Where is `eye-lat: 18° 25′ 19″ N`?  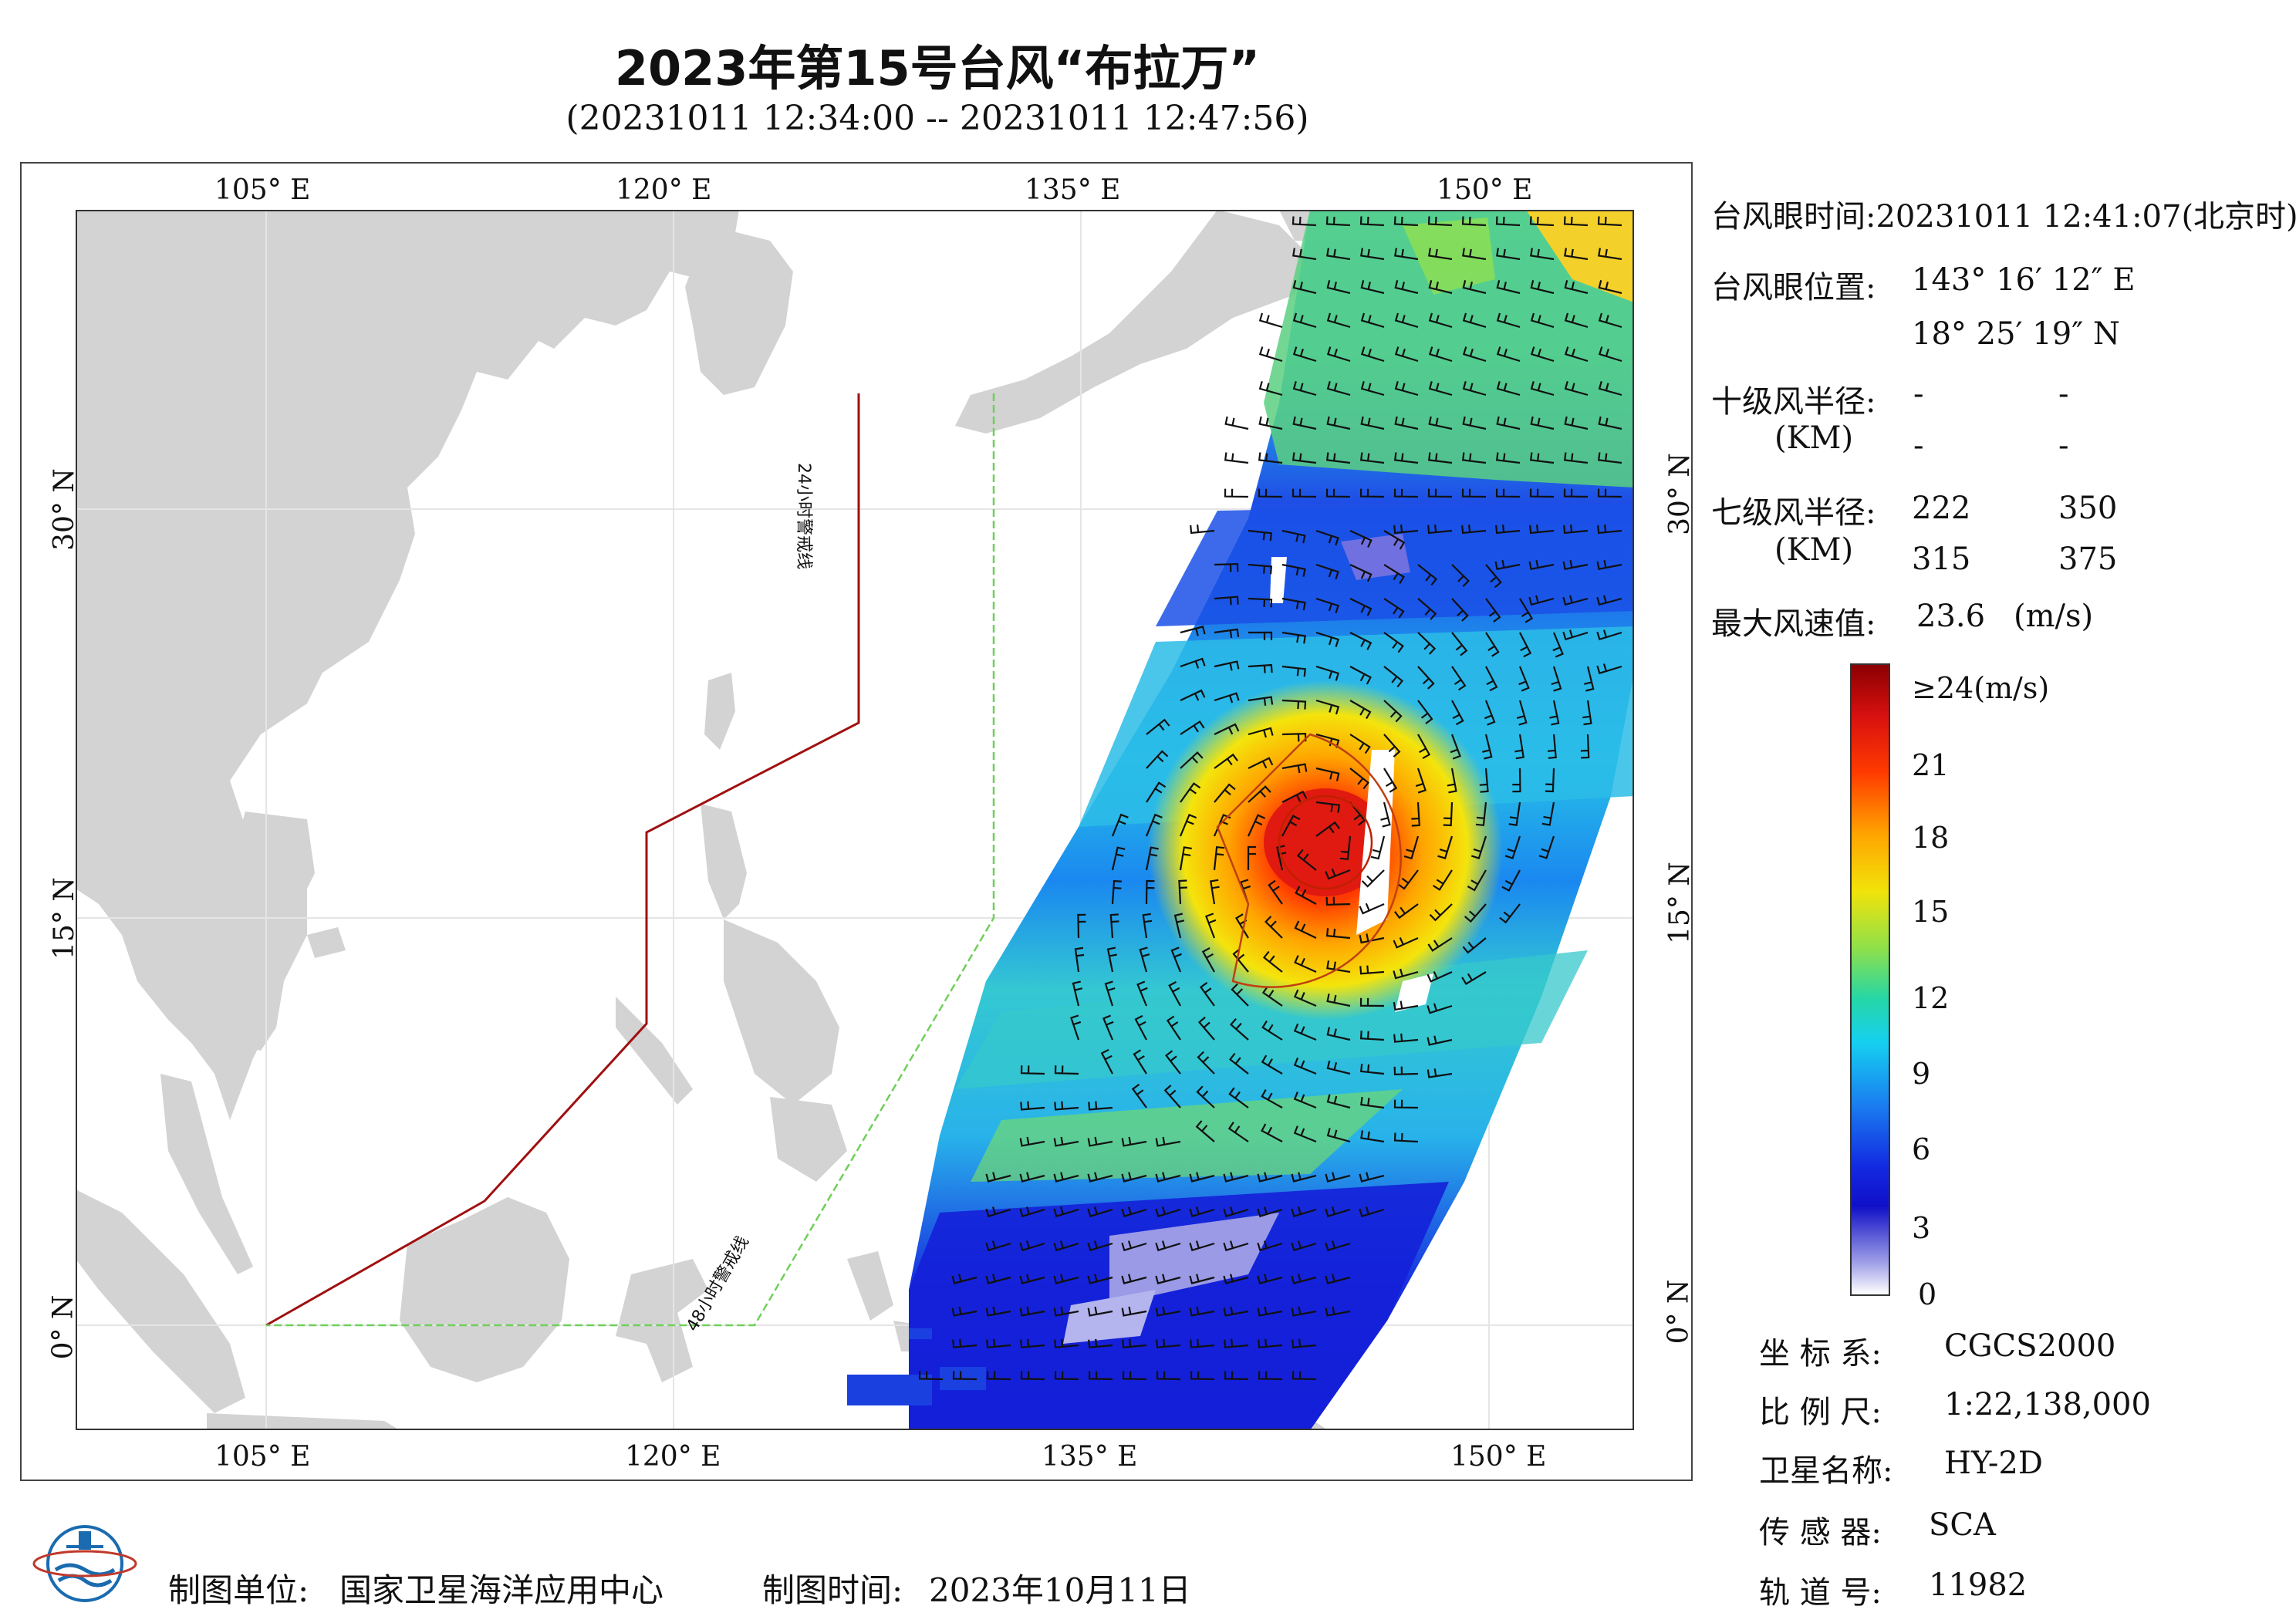
eye-lat: 18° 25′ 19″ N is located at coordinates (2016, 334).